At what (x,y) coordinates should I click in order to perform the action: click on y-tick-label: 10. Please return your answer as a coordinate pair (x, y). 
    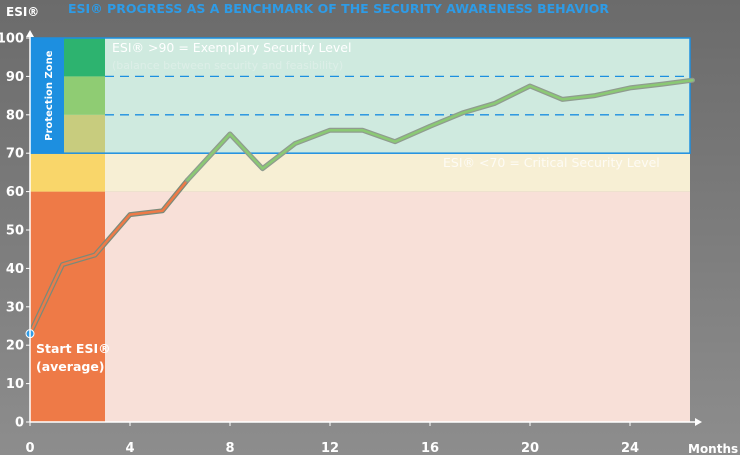
    Looking at the image, I should click on (15, 384).